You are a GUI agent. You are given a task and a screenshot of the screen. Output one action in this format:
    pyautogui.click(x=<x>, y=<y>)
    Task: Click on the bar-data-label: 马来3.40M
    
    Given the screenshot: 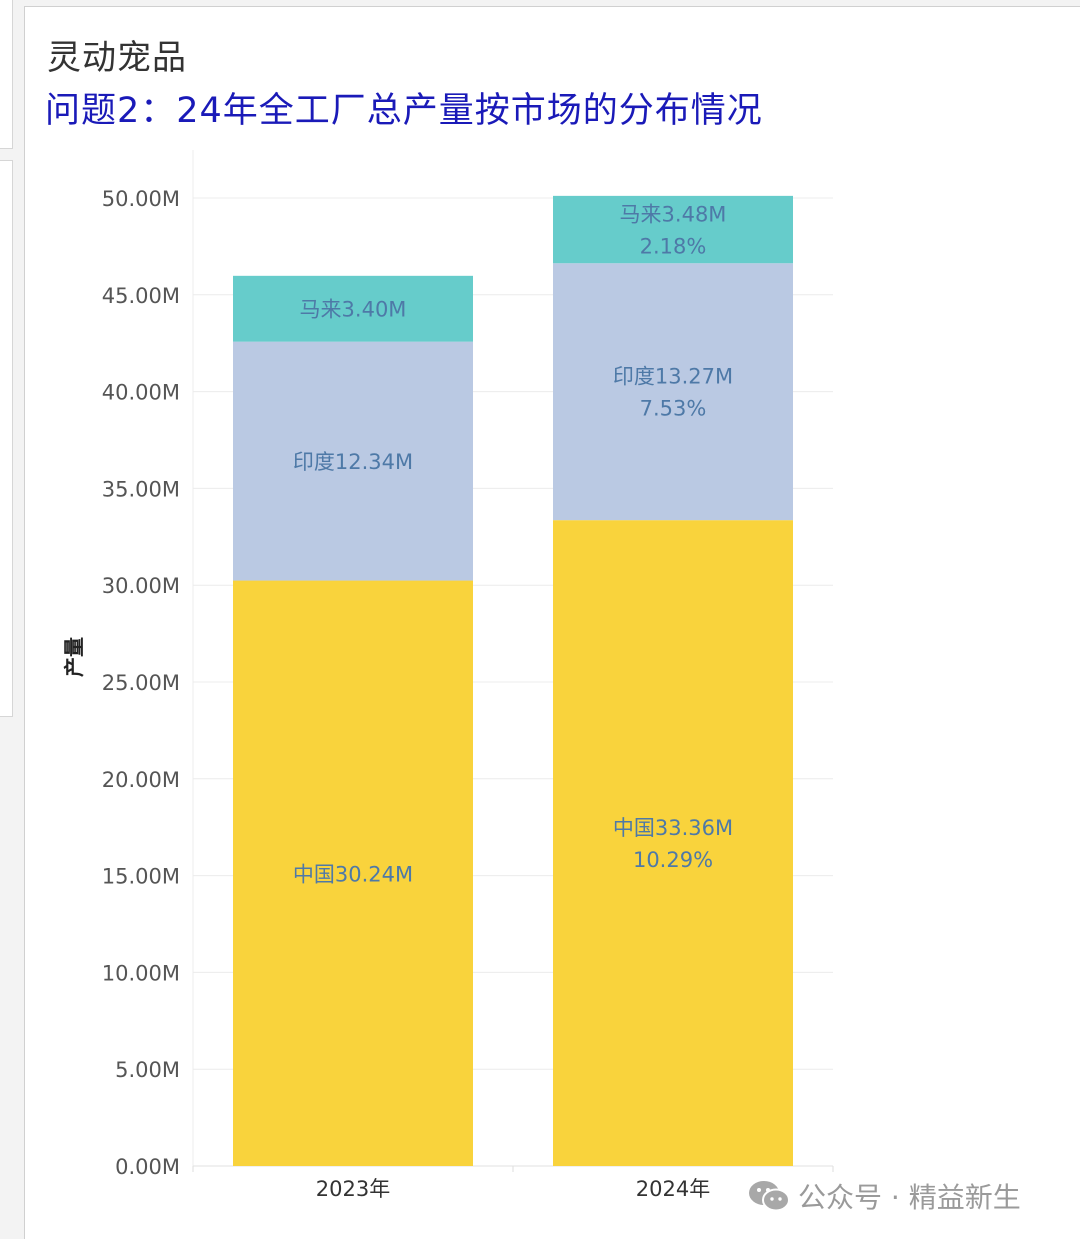 What is the action you would take?
    pyautogui.click(x=353, y=310)
    